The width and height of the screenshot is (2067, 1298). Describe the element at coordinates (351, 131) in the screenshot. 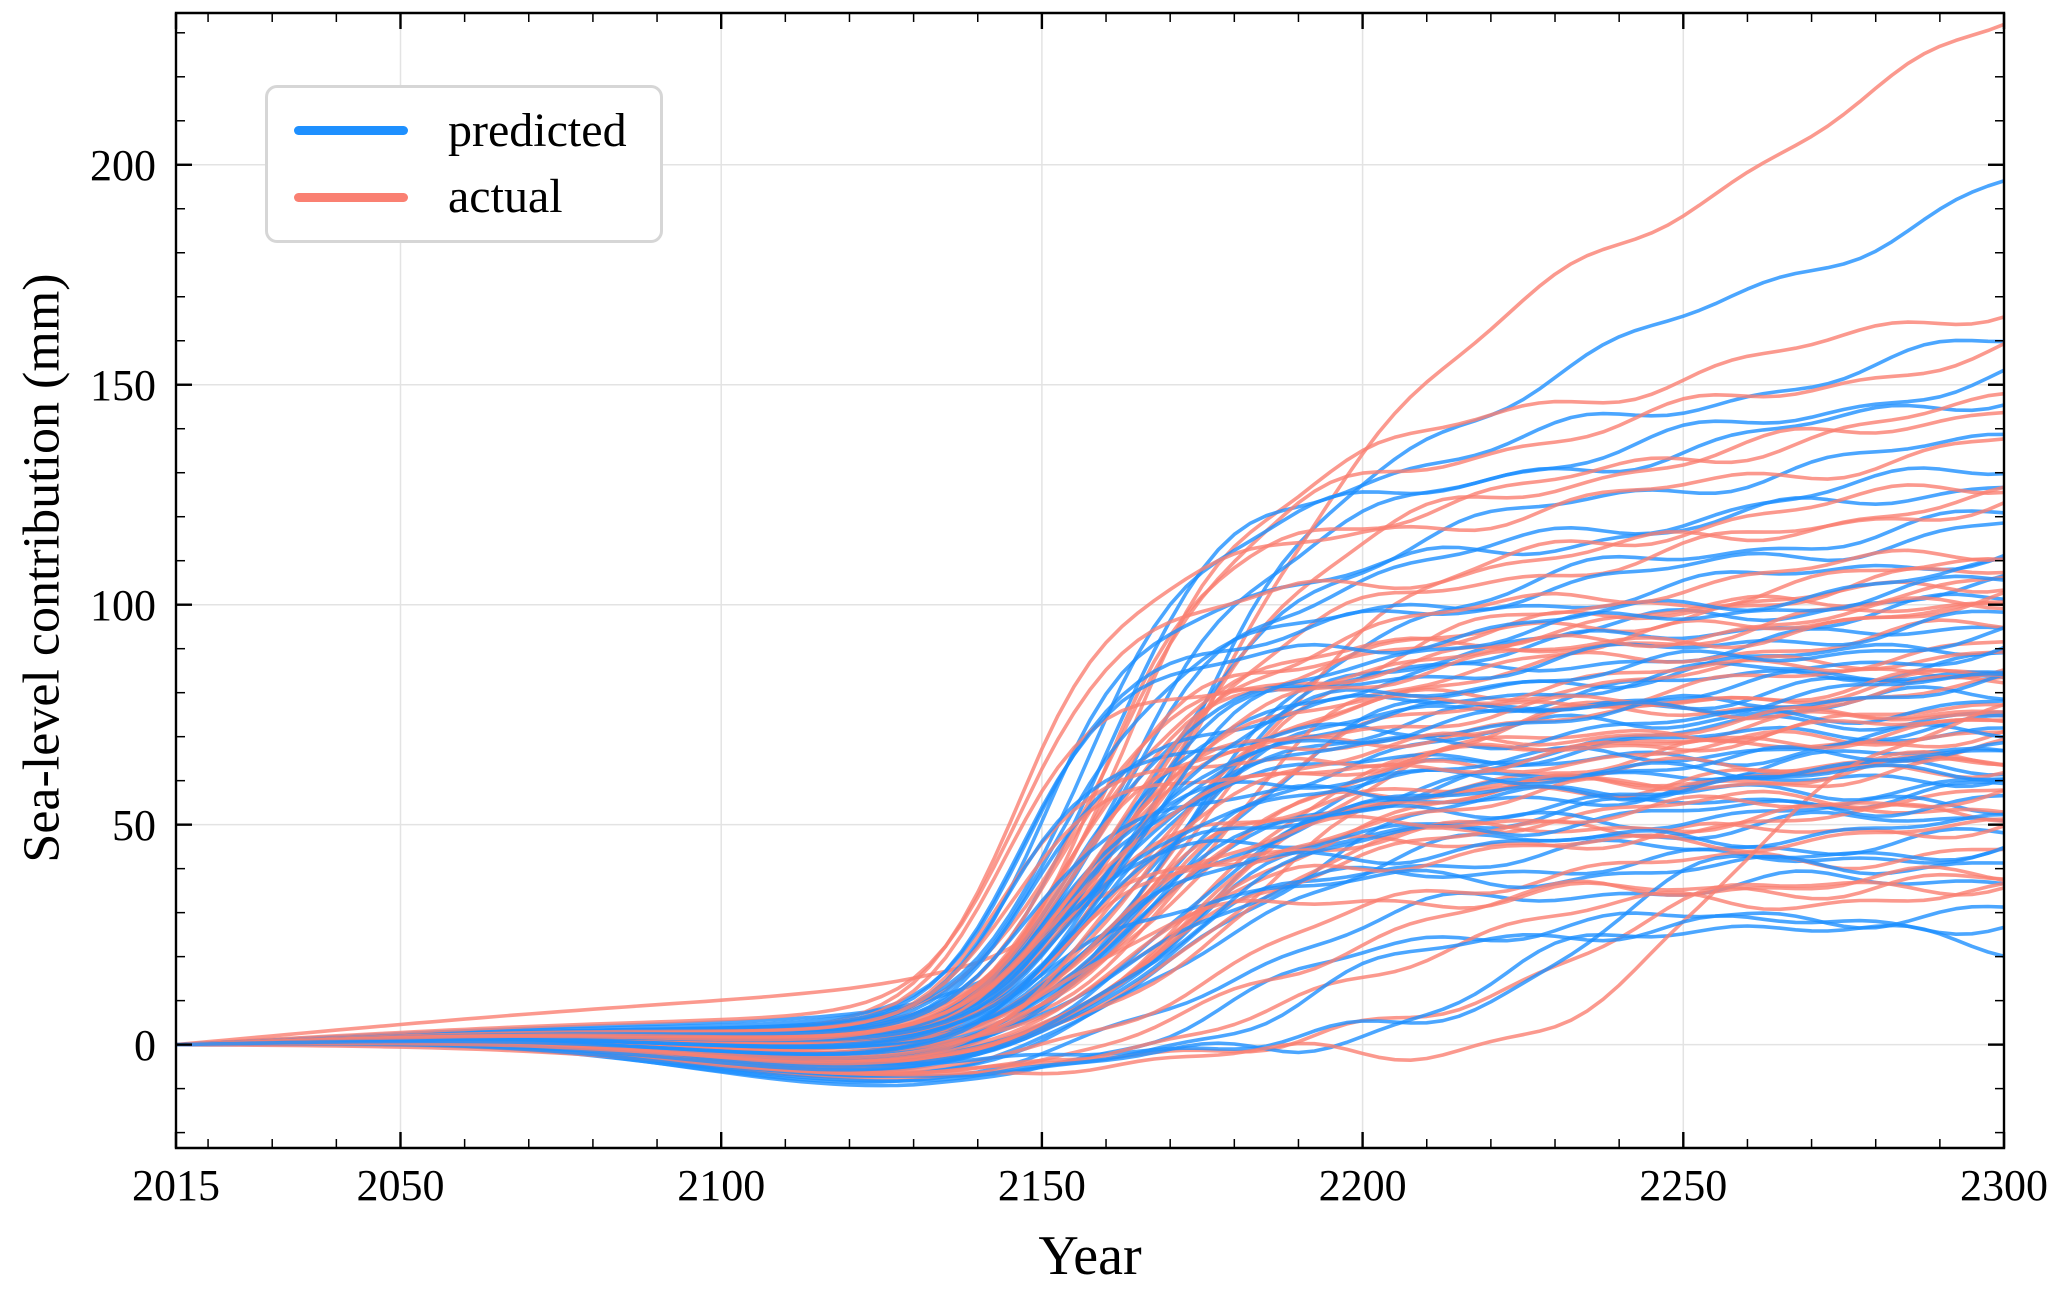

I see `legend-line-predicted-icon` at that location.